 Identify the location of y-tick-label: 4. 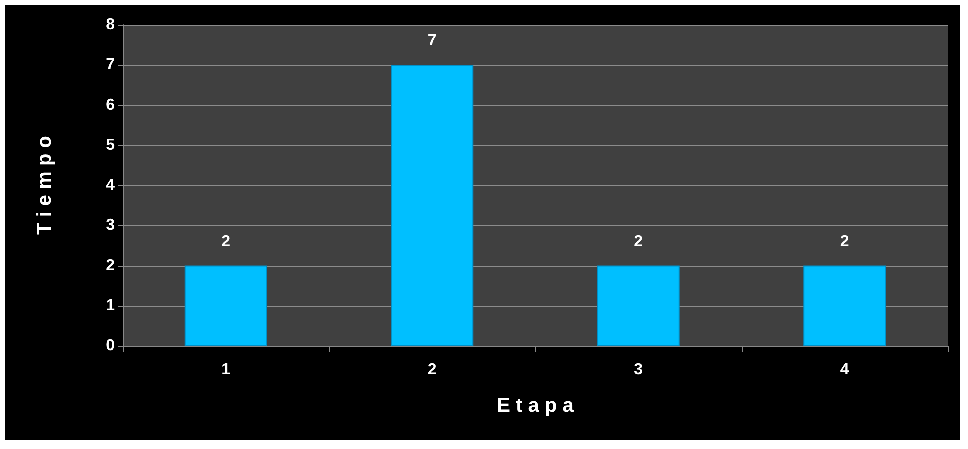
(111, 185).